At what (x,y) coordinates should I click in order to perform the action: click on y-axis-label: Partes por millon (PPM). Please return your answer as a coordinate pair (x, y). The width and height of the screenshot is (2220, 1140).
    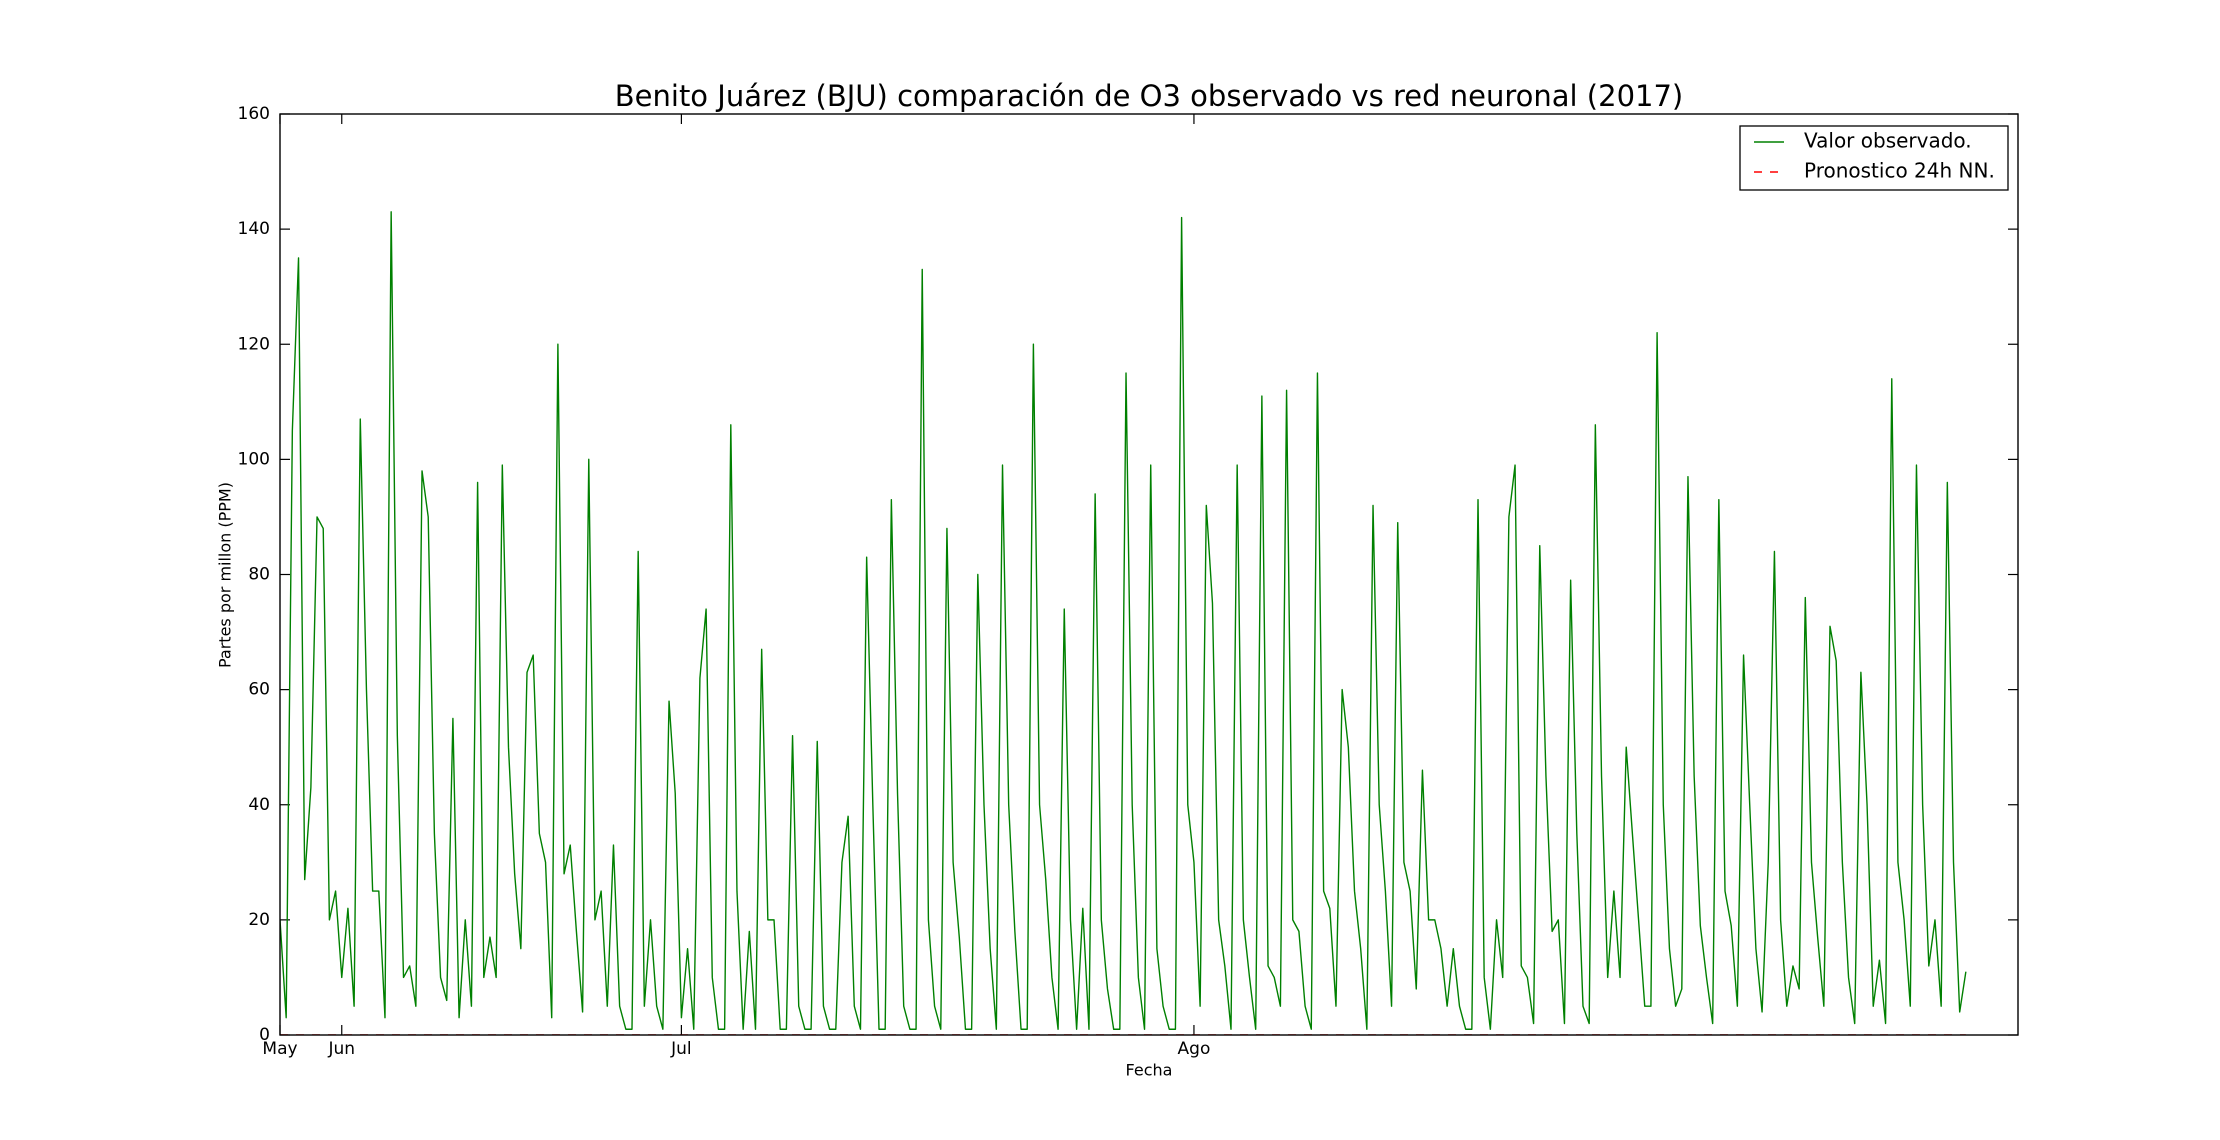
    Looking at the image, I should click on (225, 575).